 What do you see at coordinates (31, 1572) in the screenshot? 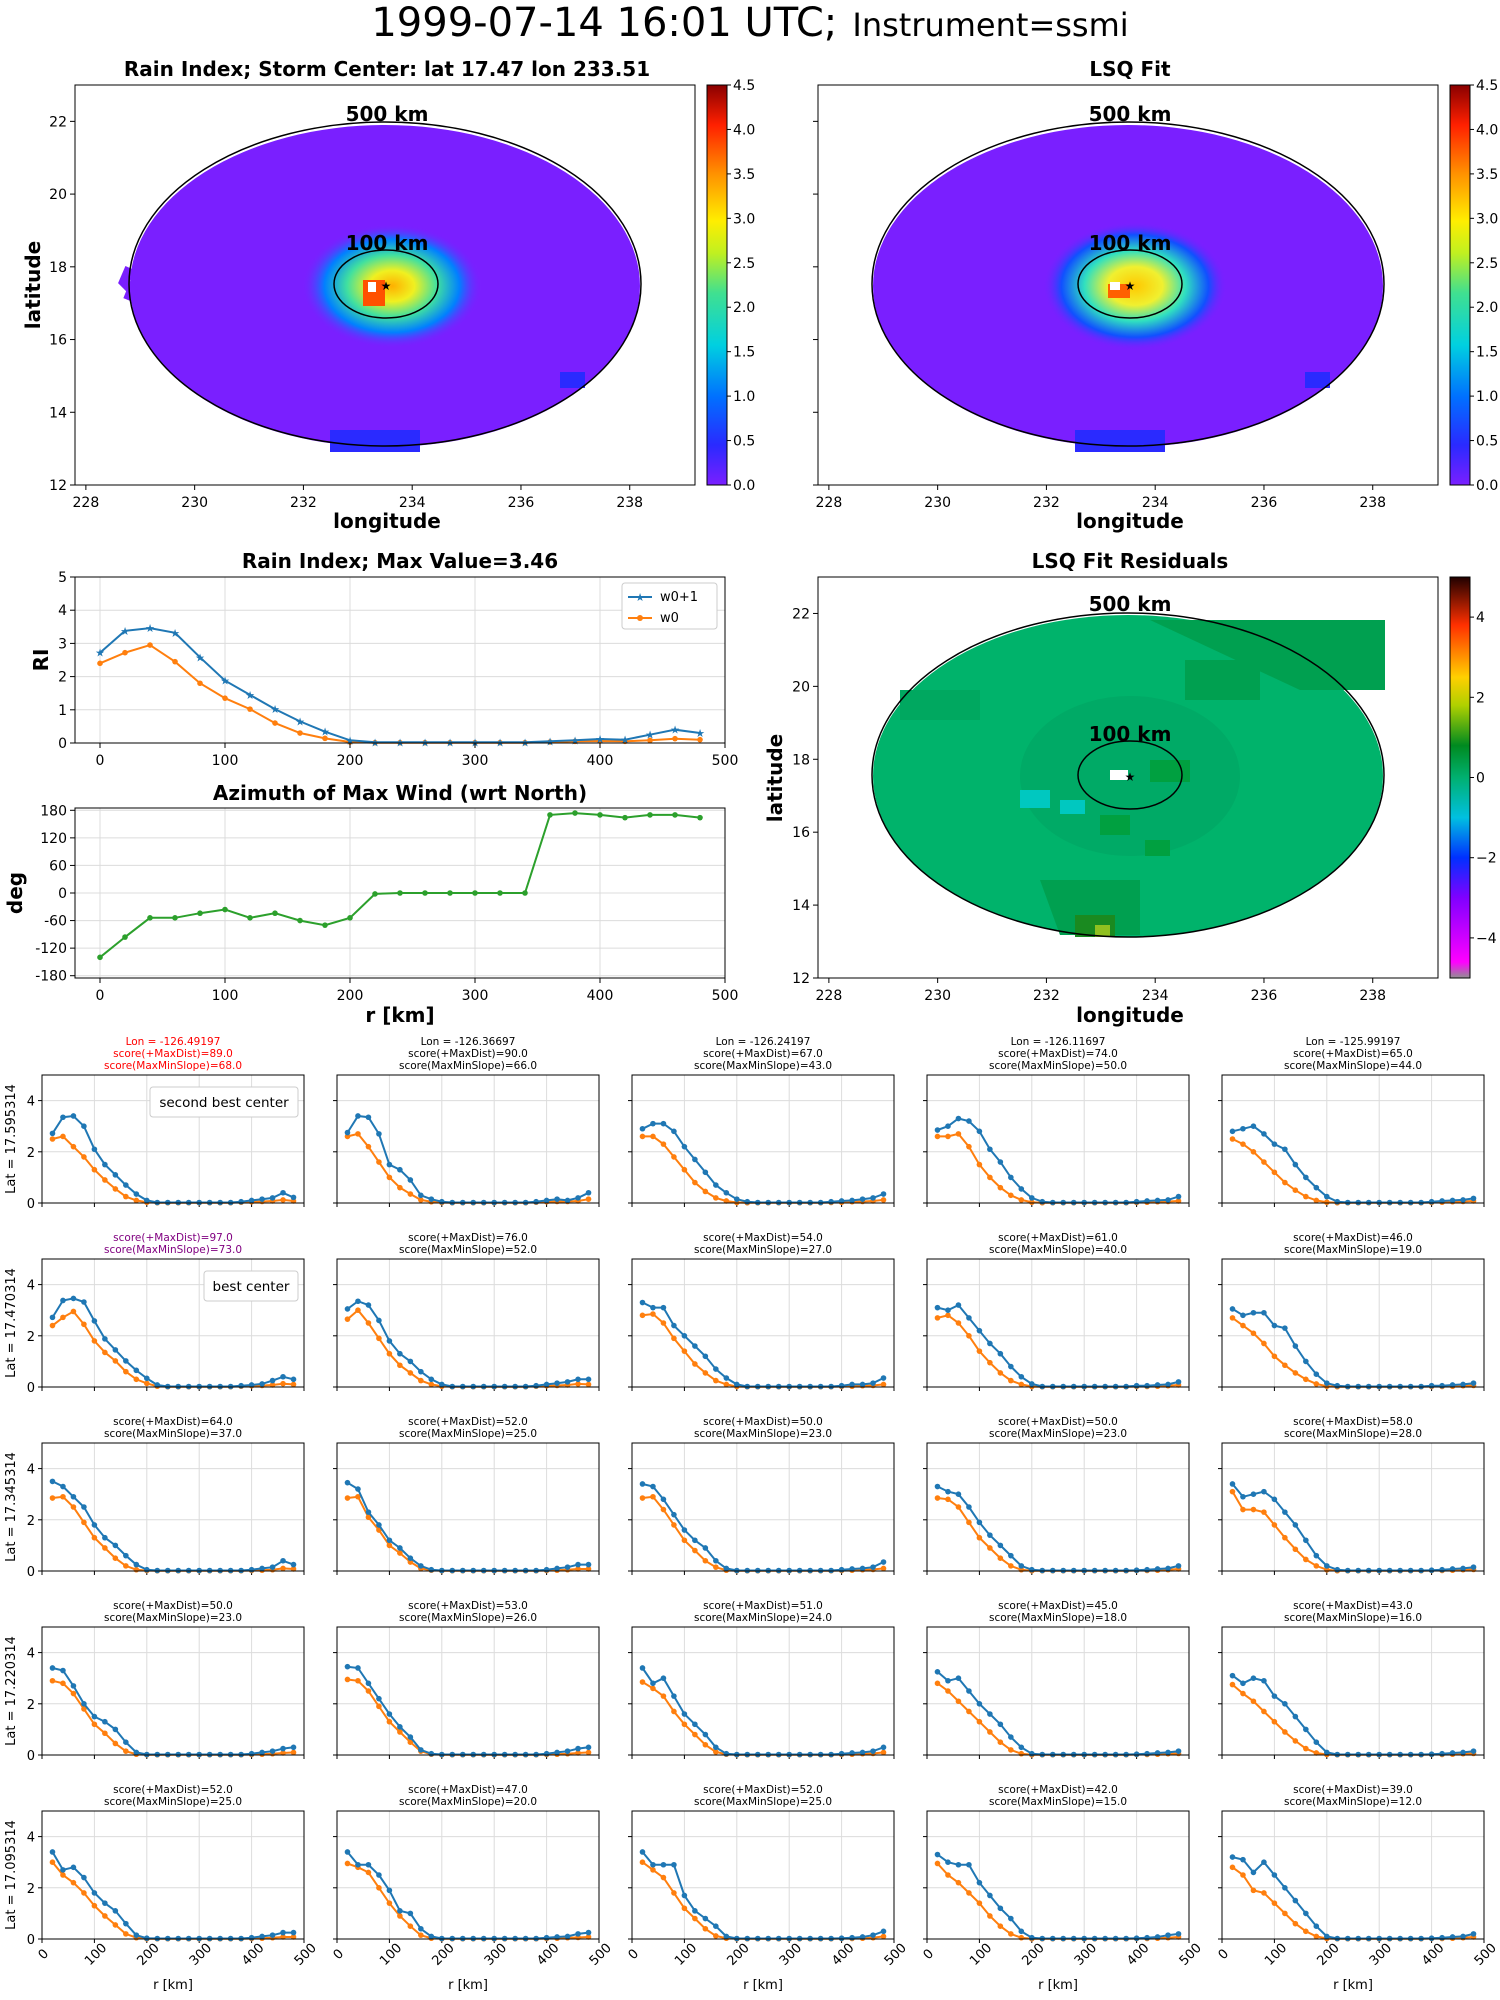
I see `y-tick-label: 0` at bounding box center [31, 1572].